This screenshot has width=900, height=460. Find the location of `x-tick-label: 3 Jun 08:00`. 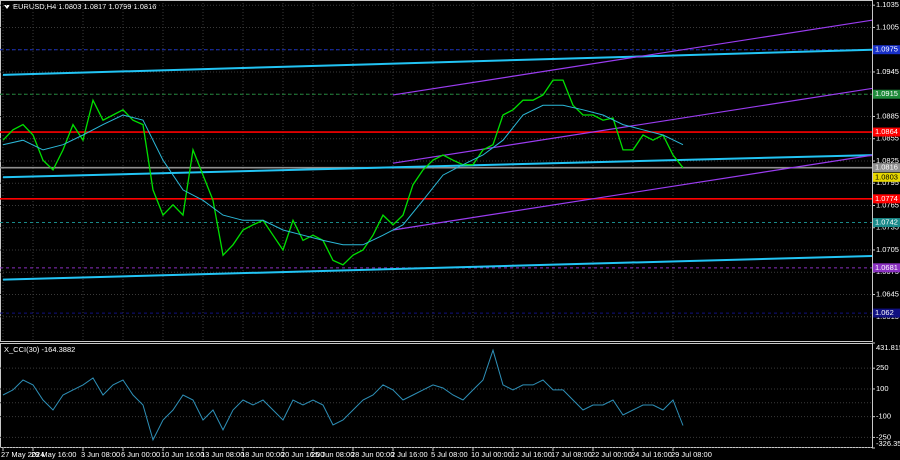

x-tick-label: 3 Jun 08:00 is located at coordinates (100, 454).